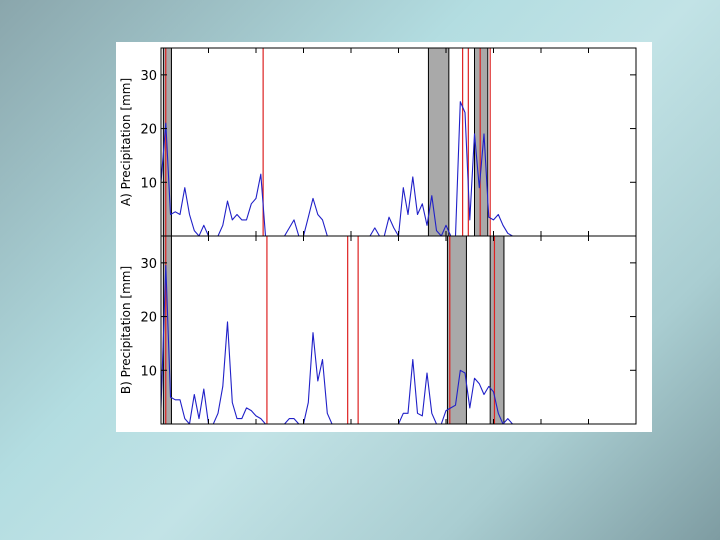 This screenshot has height=540, width=720. What do you see at coordinates (126, 142) in the screenshot?
I see `y-axis-label: A) Precipitation [mm]` at bounding box center [126, 142].